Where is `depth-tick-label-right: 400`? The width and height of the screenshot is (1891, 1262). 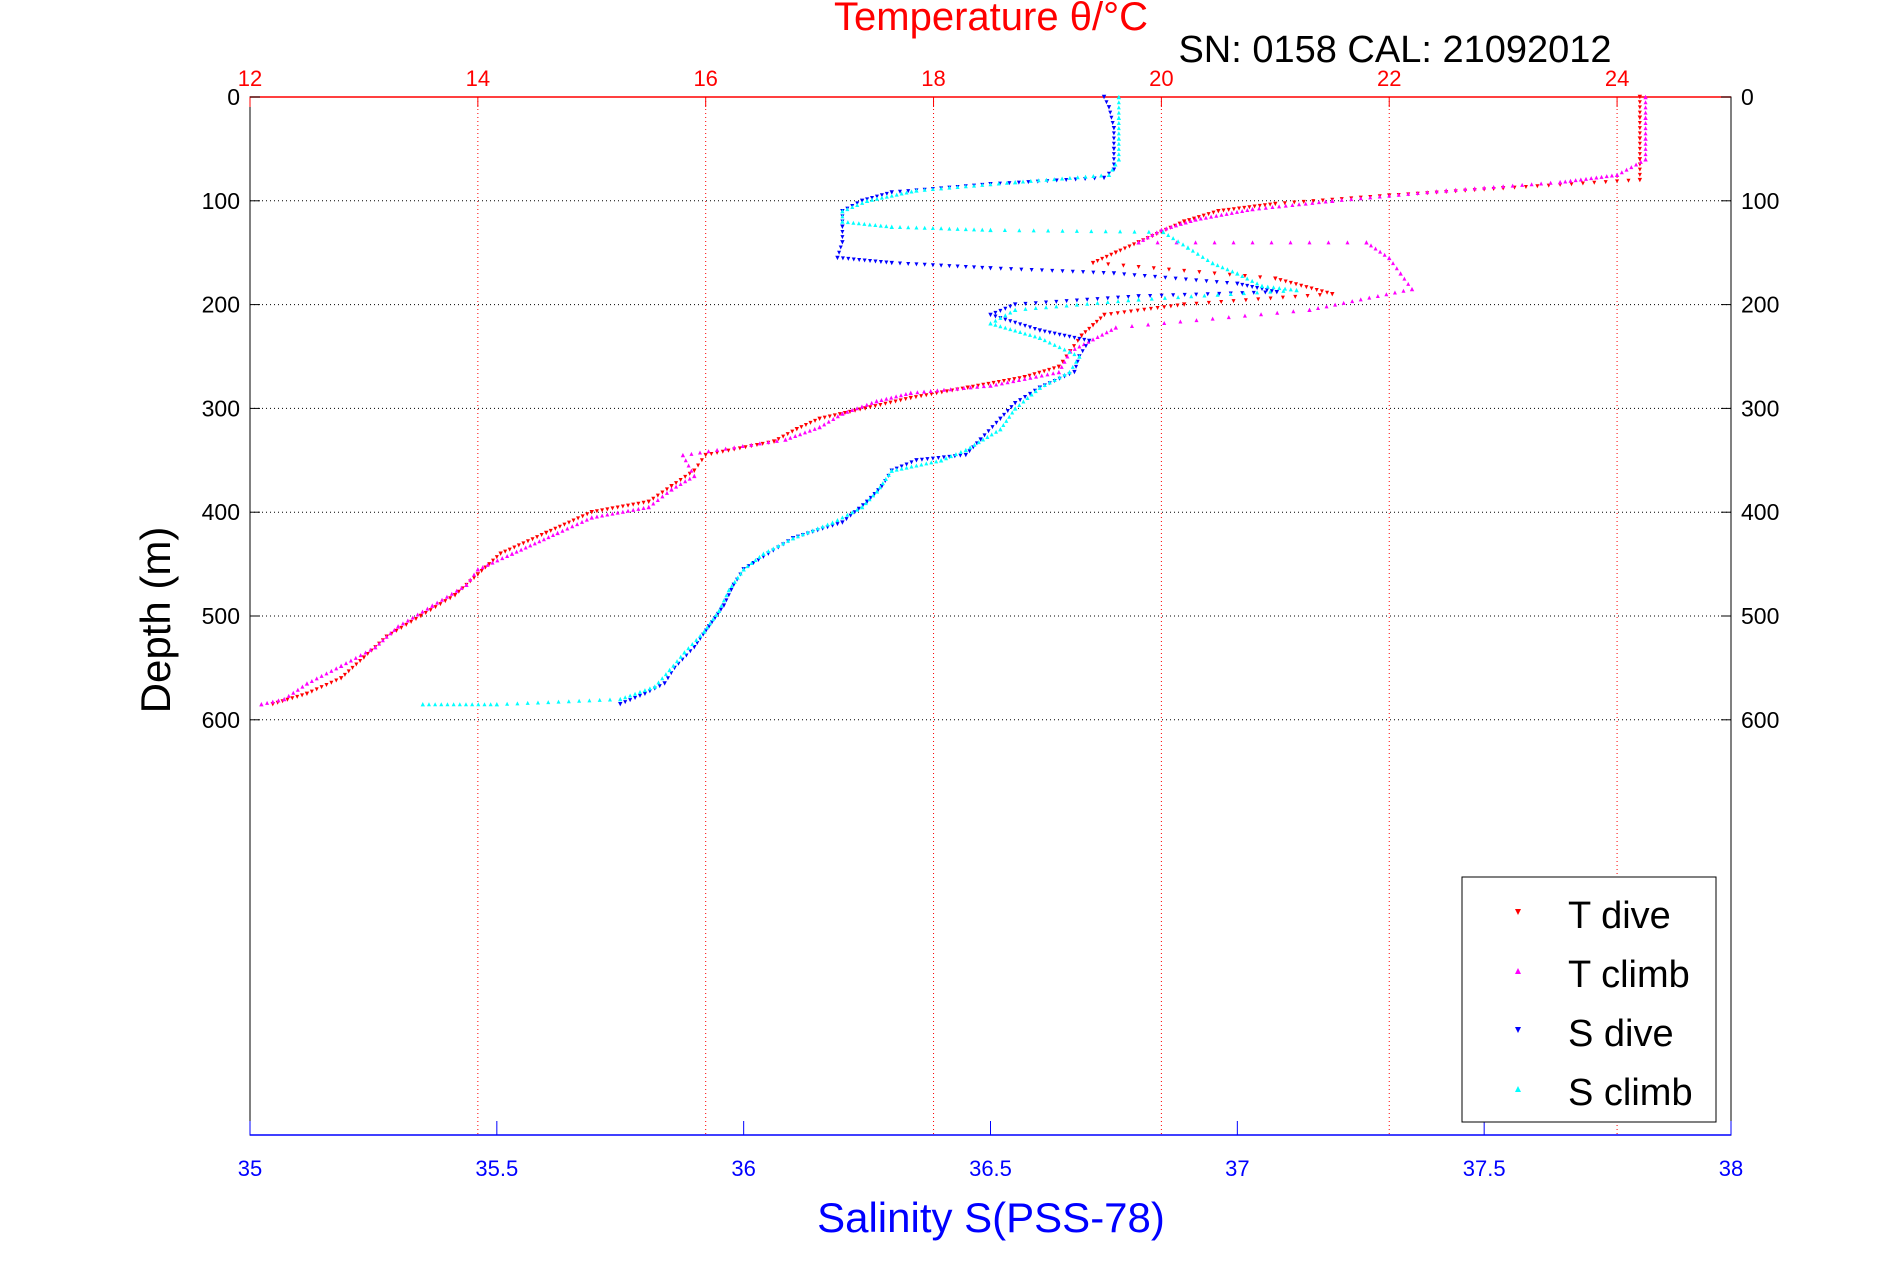 depth-tick-label-right: 400 is located at coordinates (1760, 512).